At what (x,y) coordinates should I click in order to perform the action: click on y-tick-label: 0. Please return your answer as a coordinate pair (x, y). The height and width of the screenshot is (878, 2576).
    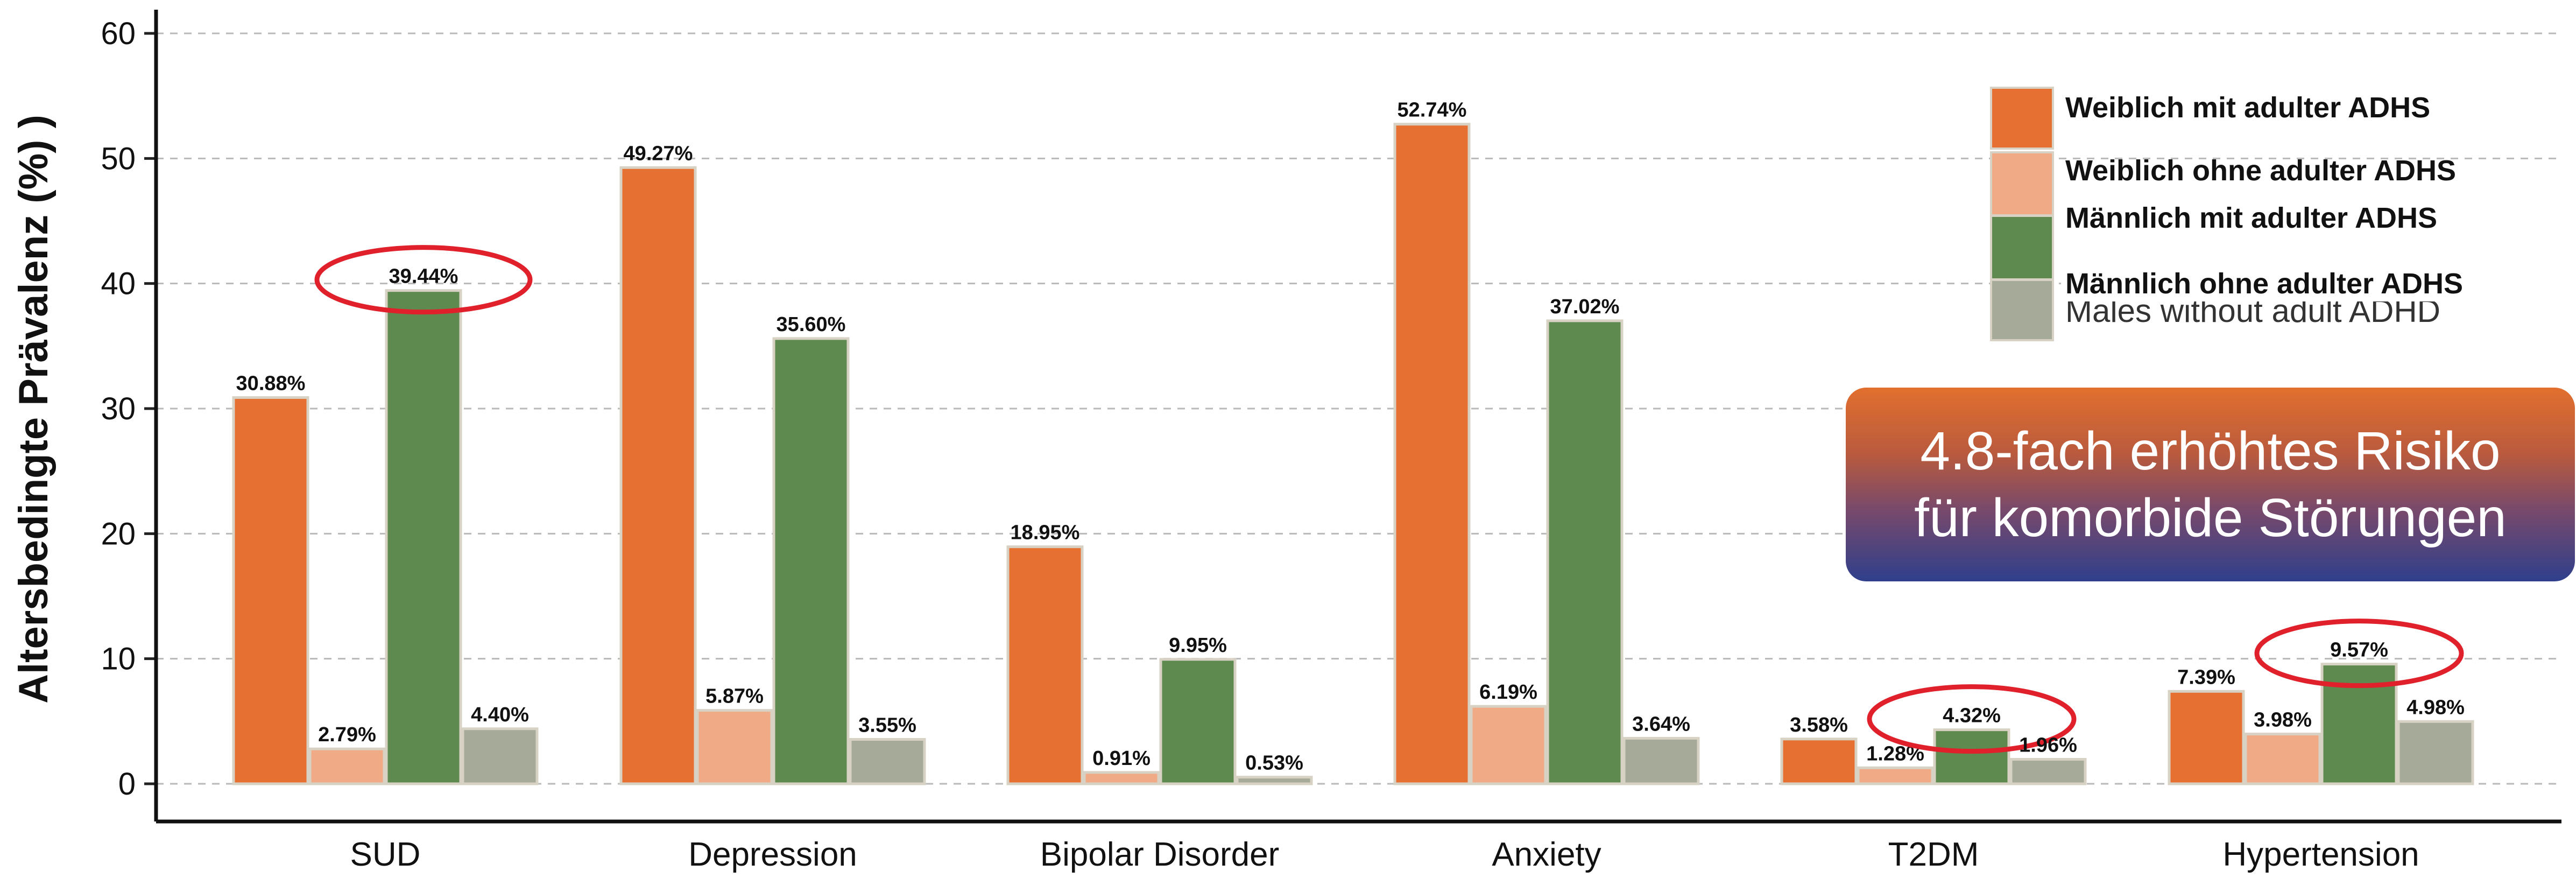
    Looking at the image, I should click on (127, 785).